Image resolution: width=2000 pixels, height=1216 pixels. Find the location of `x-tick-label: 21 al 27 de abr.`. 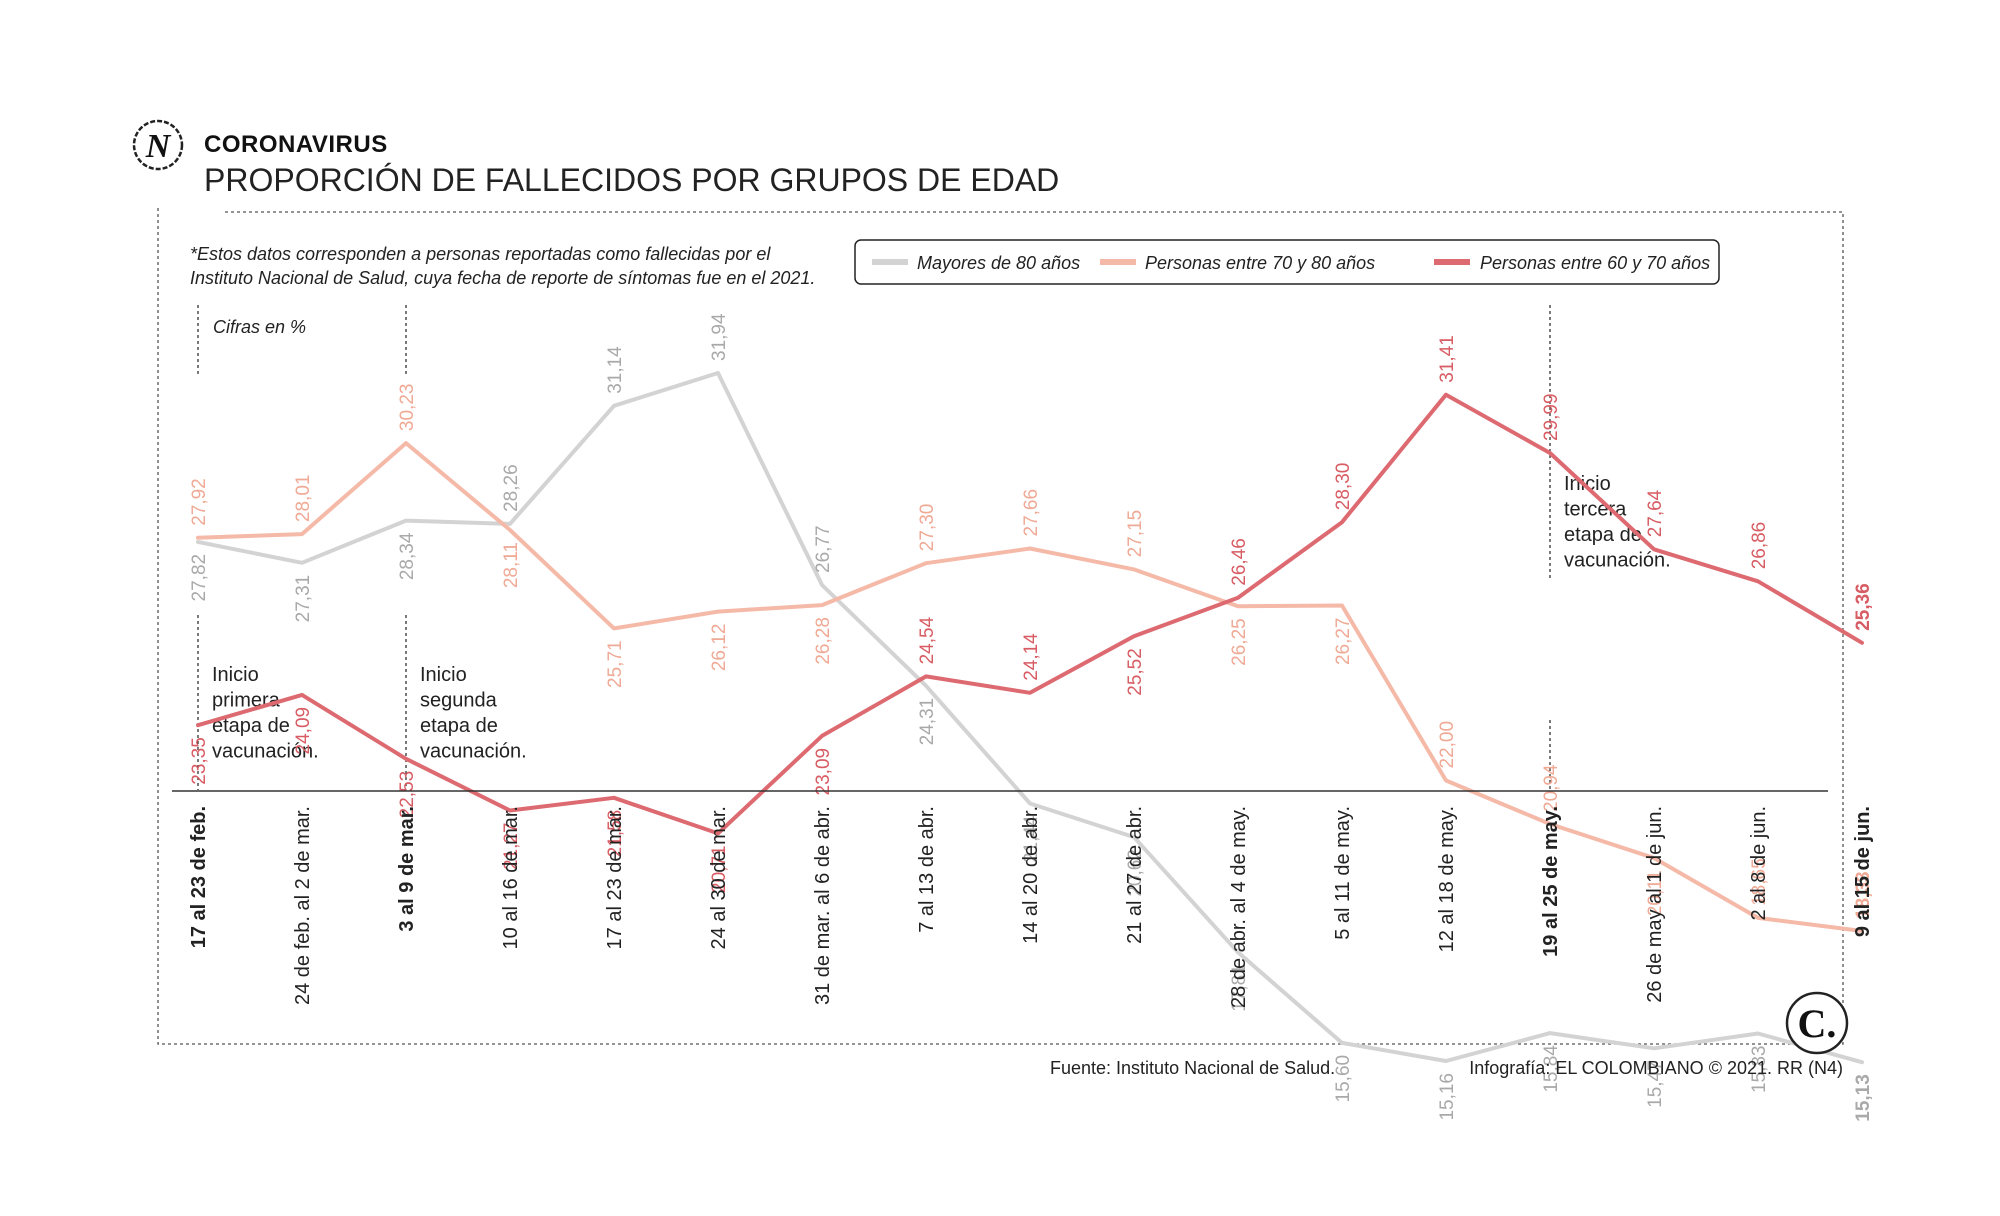

x-tick-label: 21 al 27 de abr. is located at coordinates (1135, 875).